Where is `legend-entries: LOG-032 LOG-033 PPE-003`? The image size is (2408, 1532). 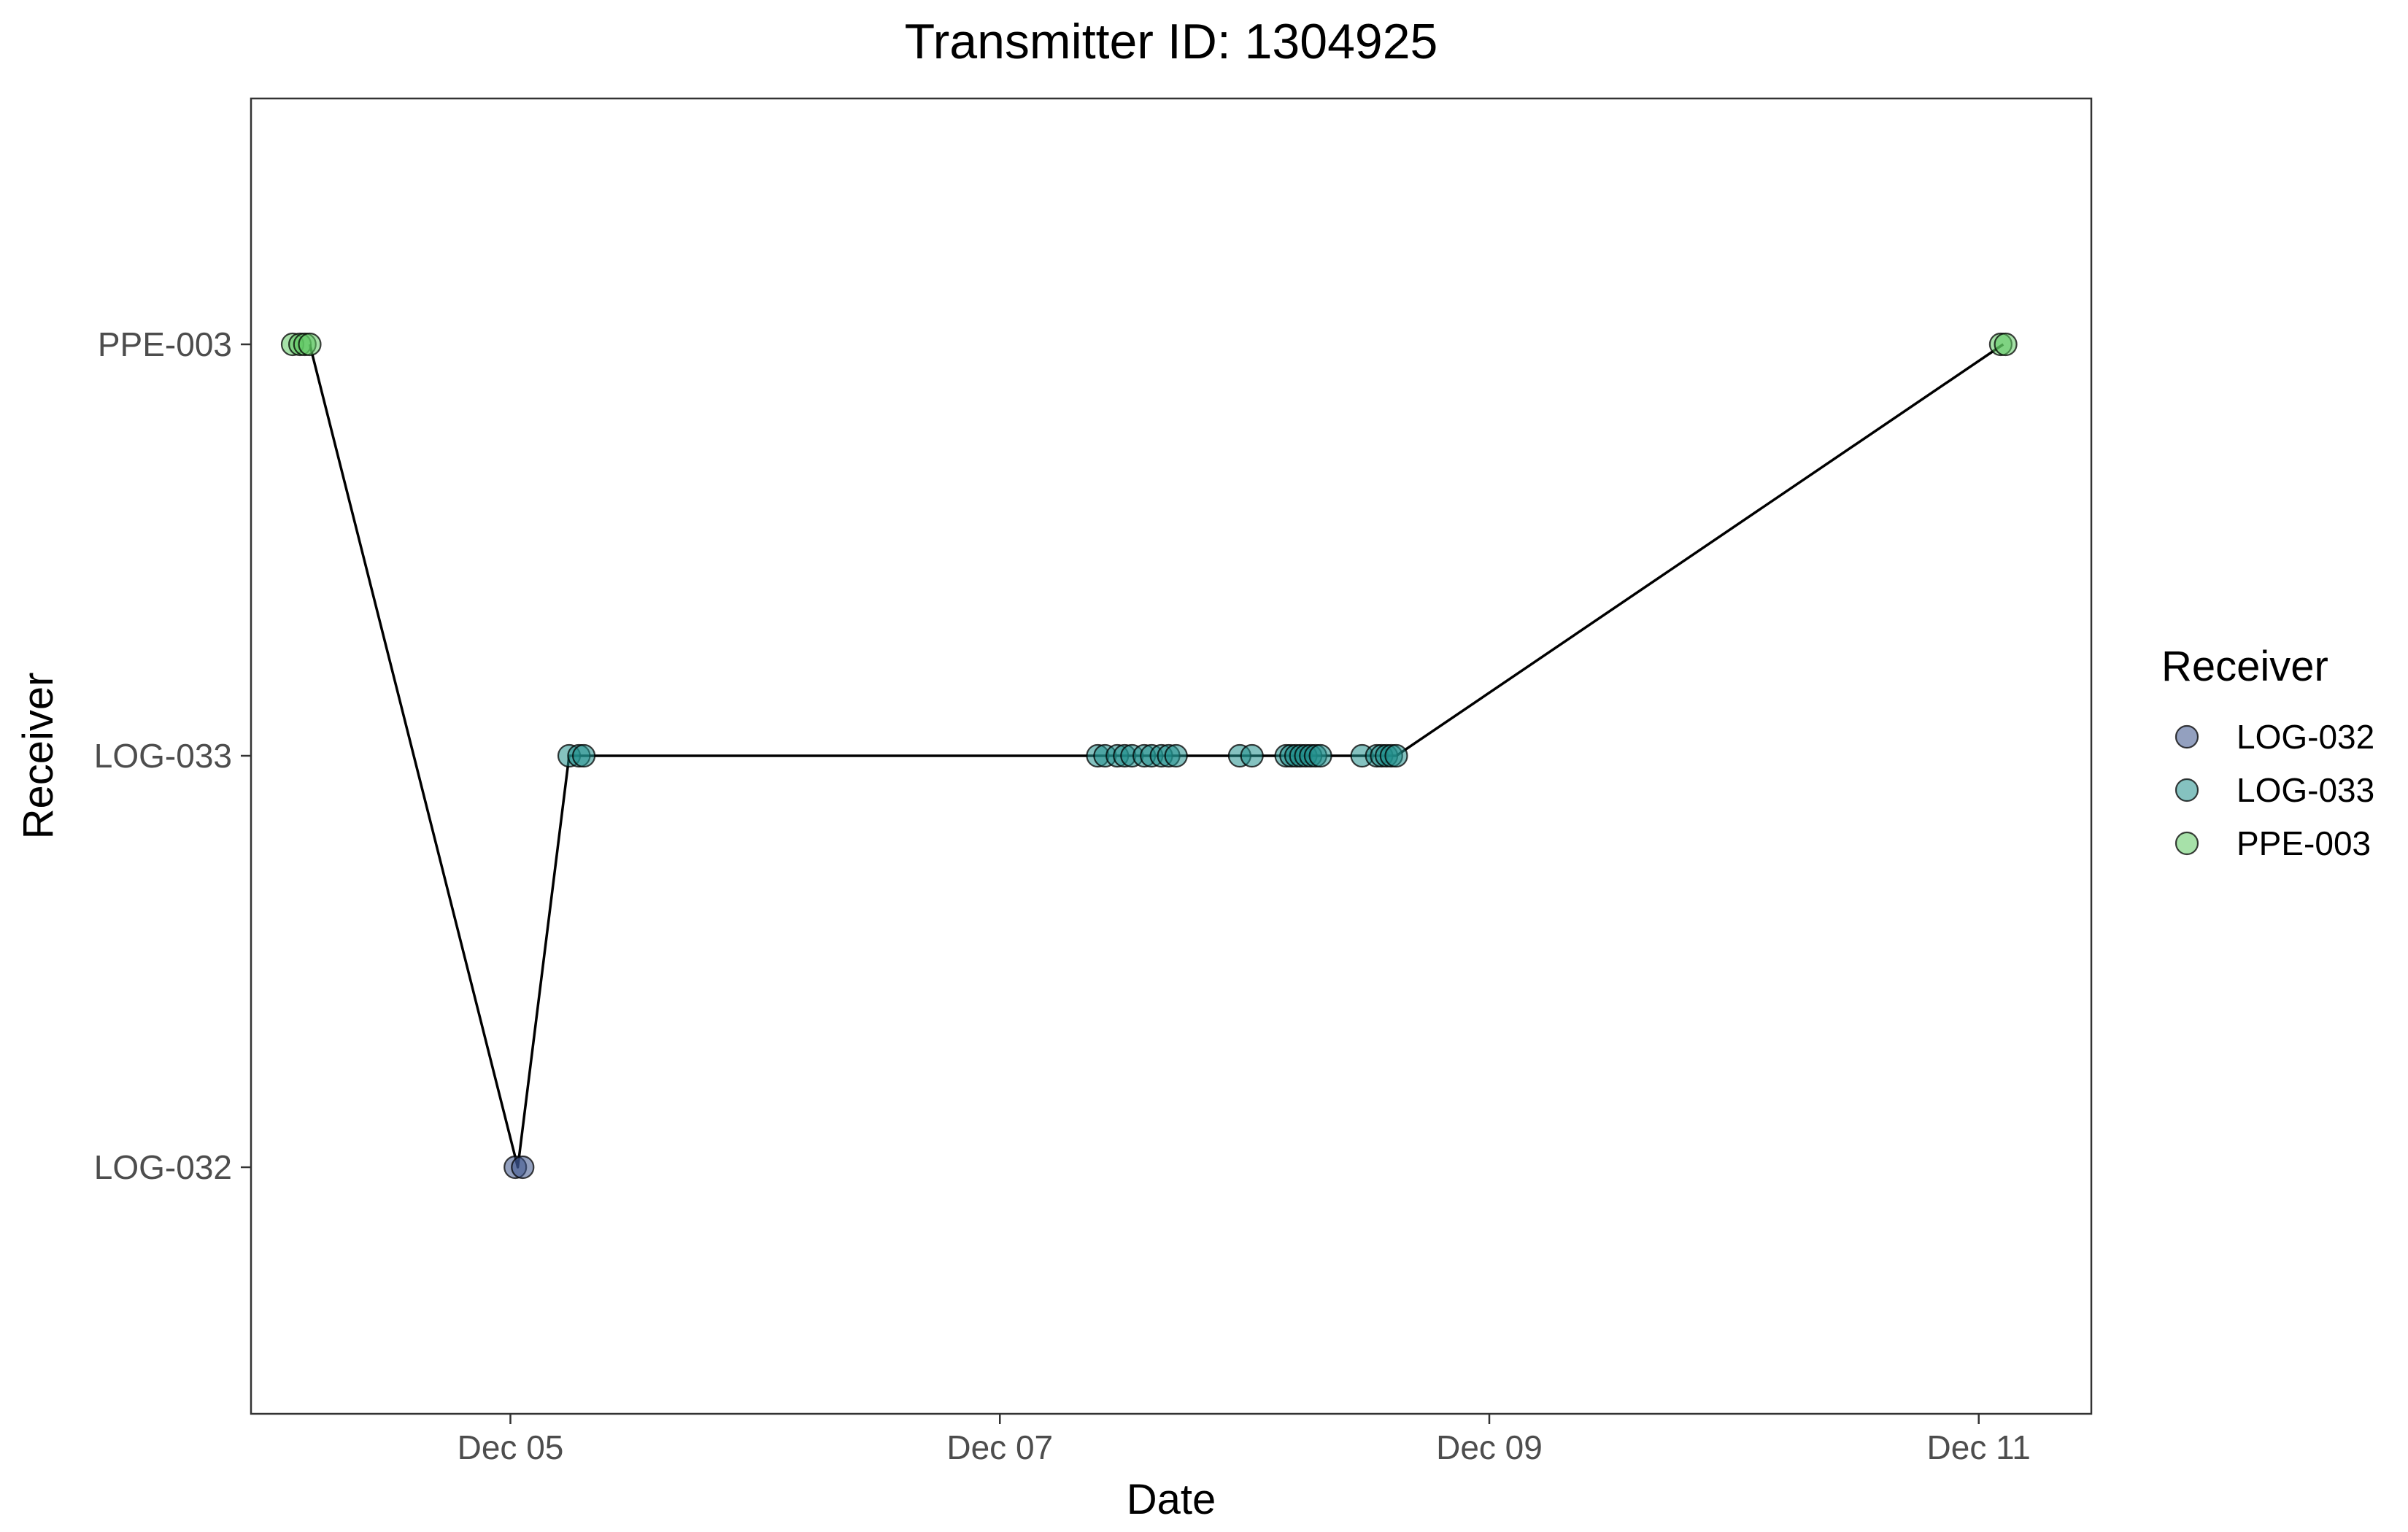 legend-entries: LOG-032 LOG-033 PPE-003 is located at coordinates (2274, 790).